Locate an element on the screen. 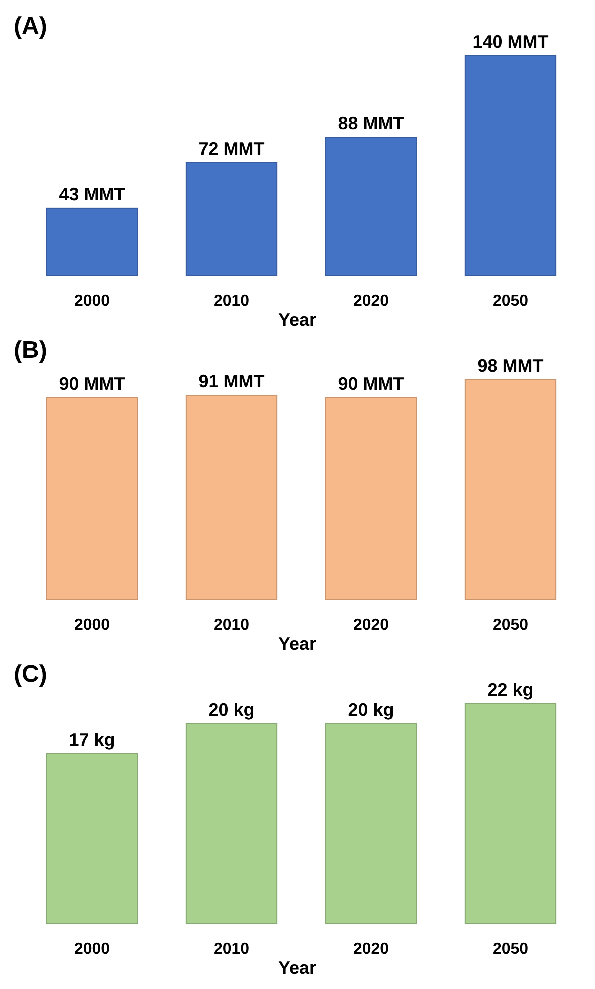  data-label: 17 kg is located at coordinates (92, 740).